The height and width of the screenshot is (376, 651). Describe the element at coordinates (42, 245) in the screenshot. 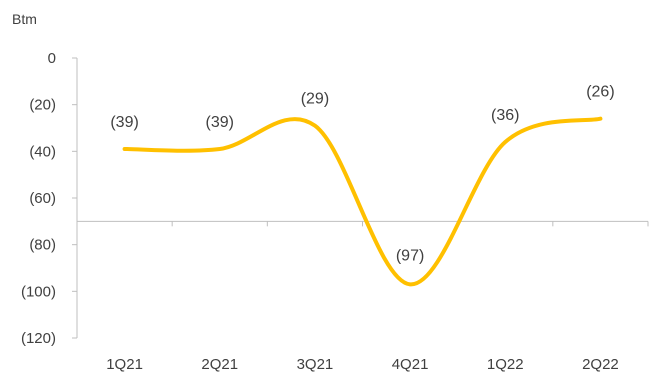

I see `y-tick-label: (80)` at that location.